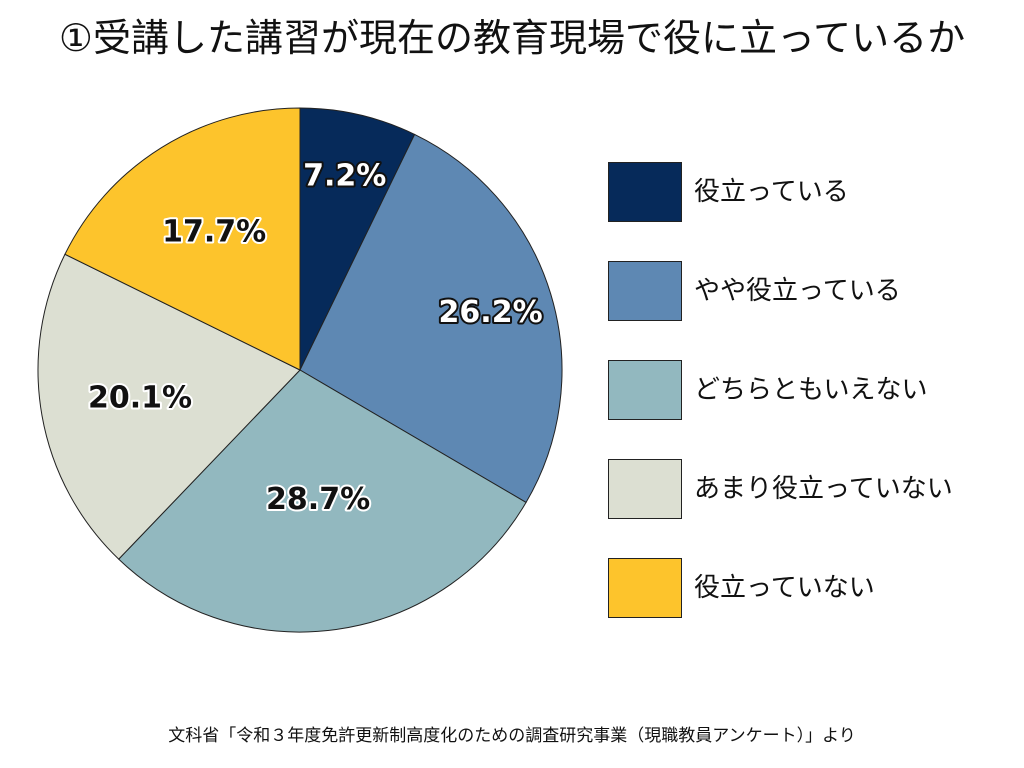  Describe the element at coordinates (823, 489) in the screenshot. I see `legend-label: あまり役立っていない` at that location.